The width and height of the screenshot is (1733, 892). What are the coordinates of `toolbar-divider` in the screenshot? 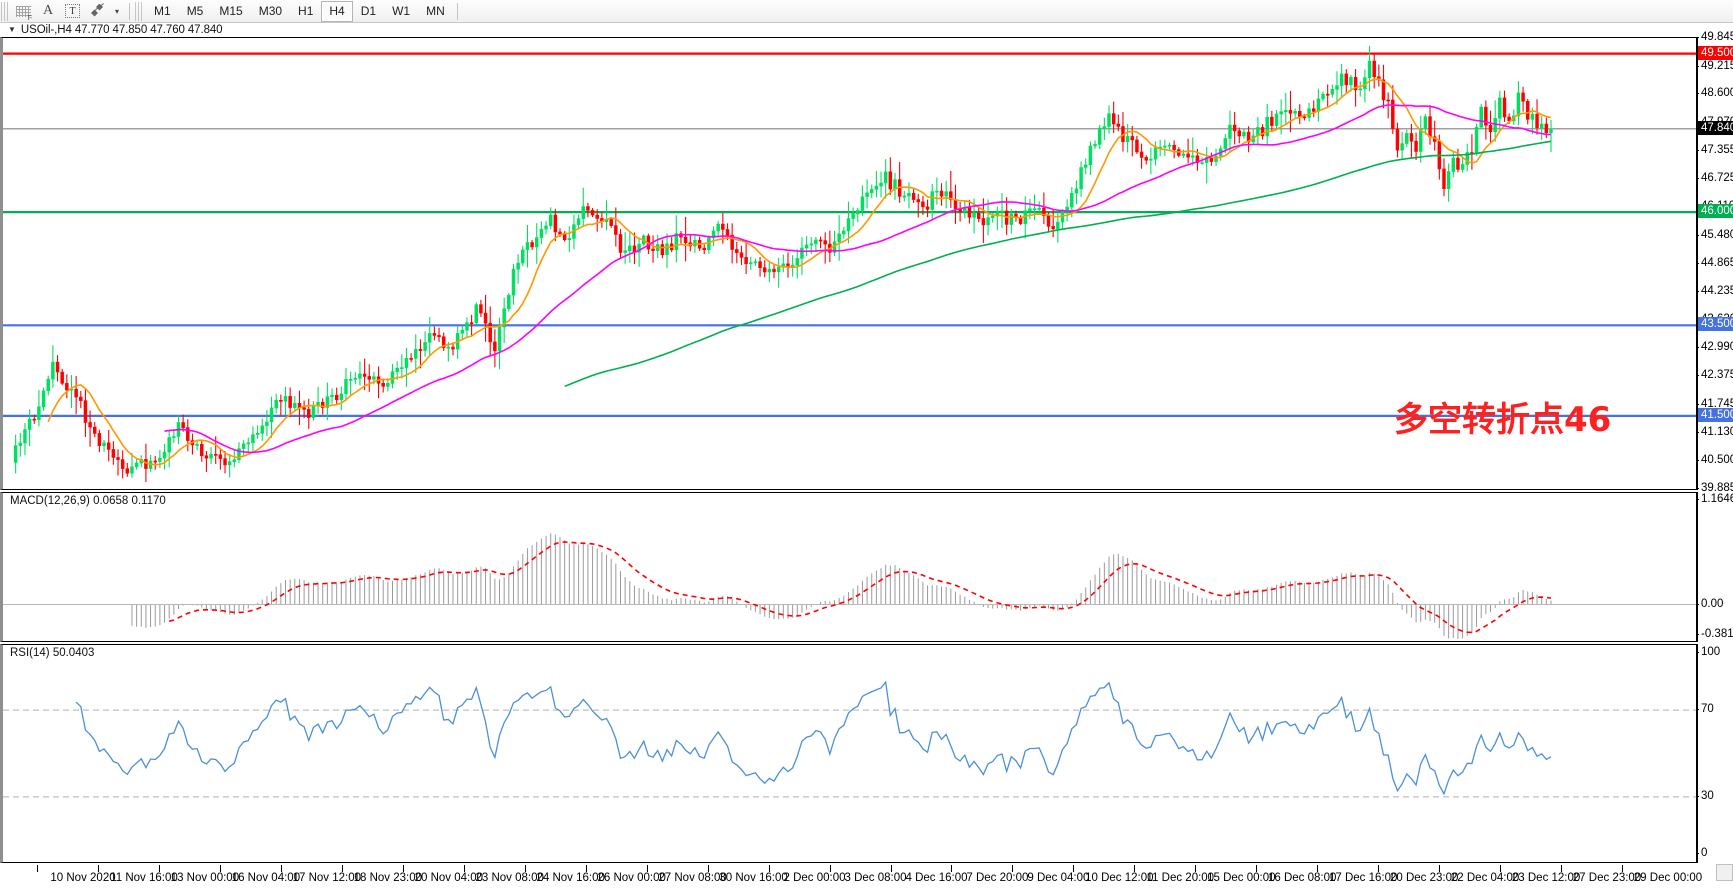 It's located at (130, 11).